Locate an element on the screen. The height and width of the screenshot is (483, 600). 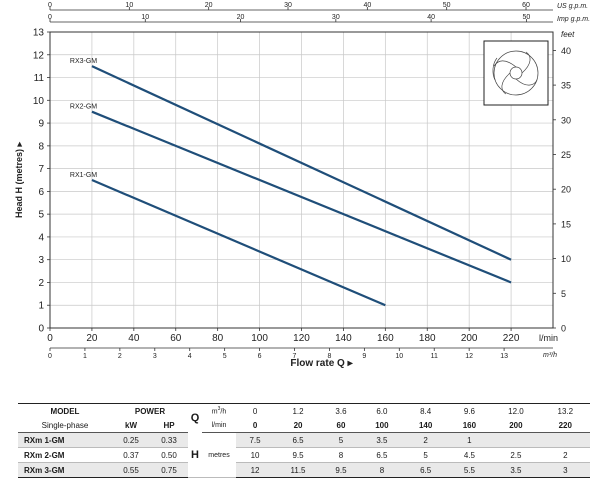
y-tick-label: 6 is located at coordinates (41, 192).